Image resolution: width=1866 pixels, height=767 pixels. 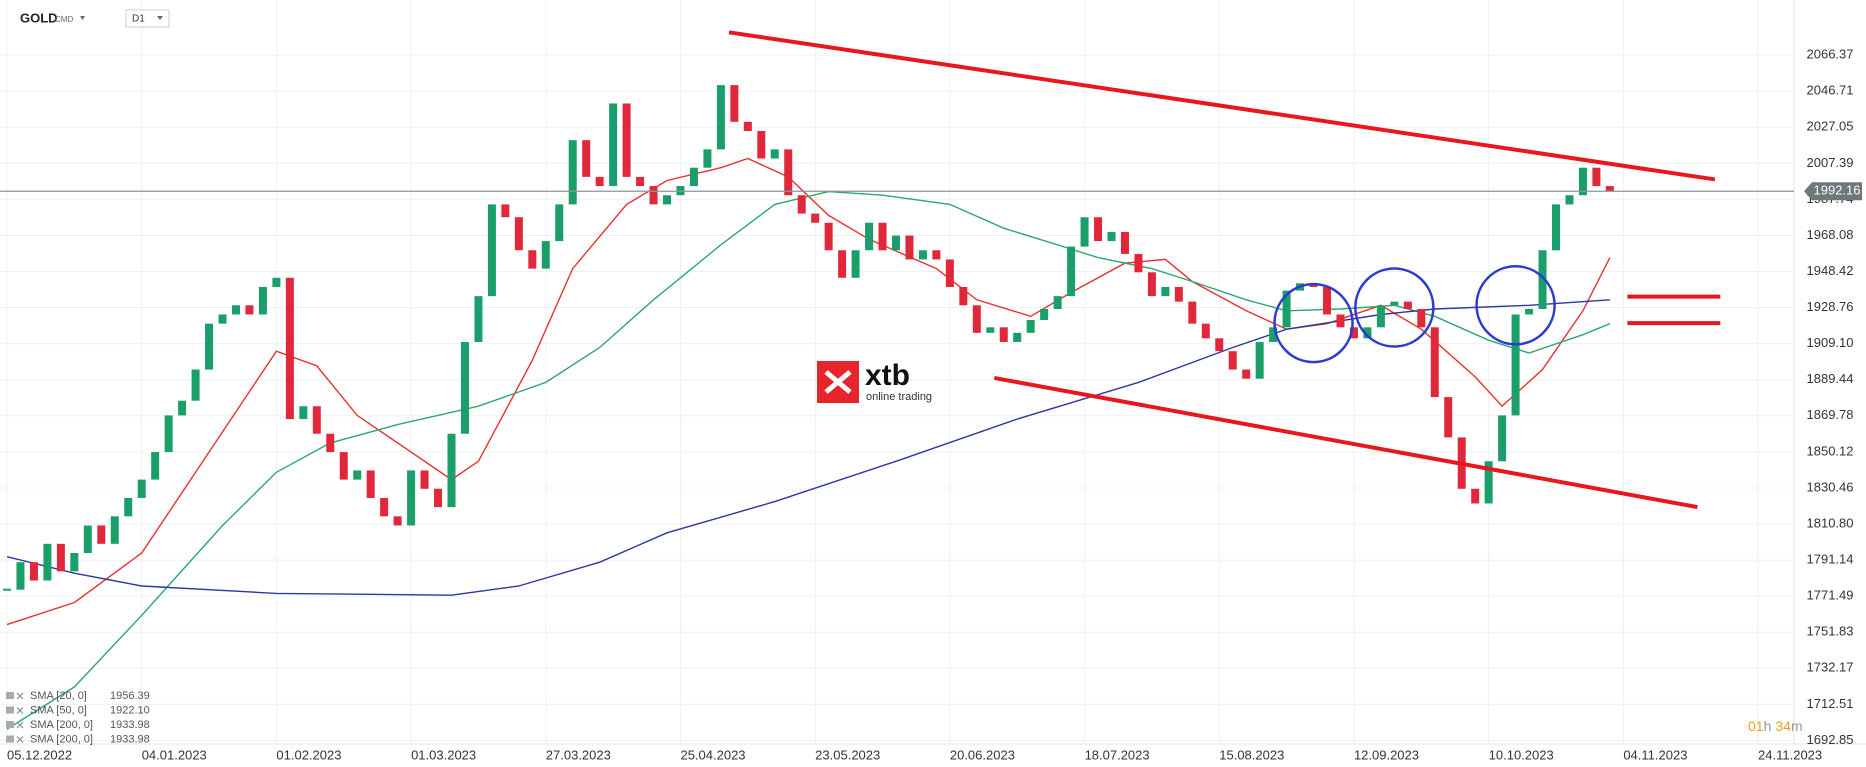 I want to click on y-tick-label: 1771.49, so click(x=1830, y=595).